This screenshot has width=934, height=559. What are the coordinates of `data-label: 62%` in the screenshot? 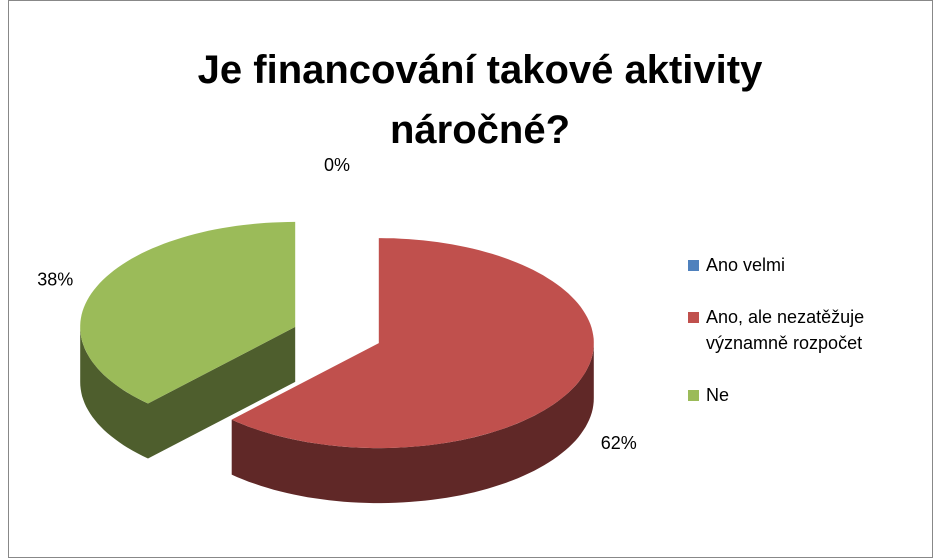 It's located at (619, 443).